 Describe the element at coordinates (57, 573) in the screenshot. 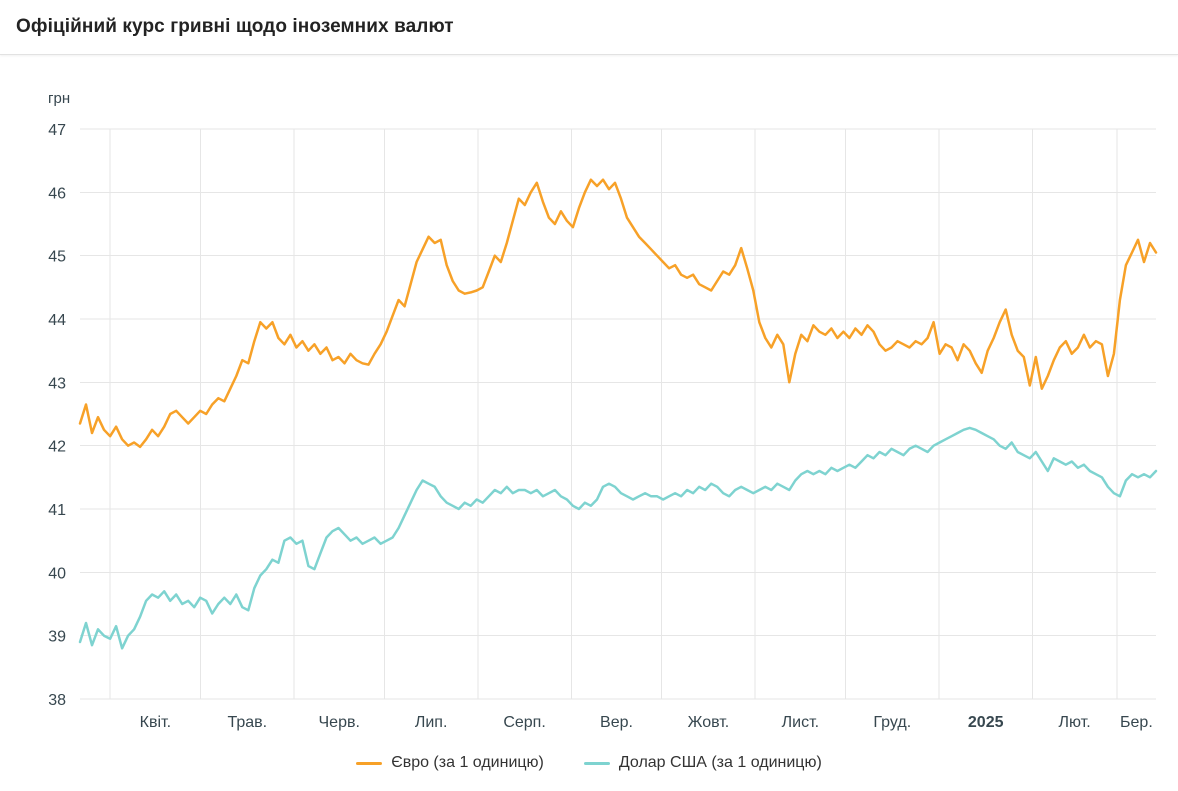

I see `y-tick-label: 40` at that location.